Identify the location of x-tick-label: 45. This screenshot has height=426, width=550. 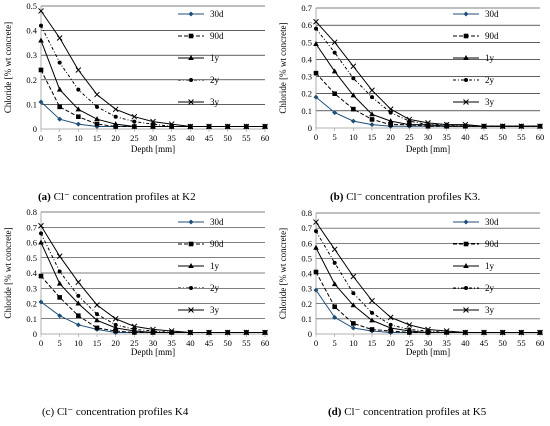
(209, 343).